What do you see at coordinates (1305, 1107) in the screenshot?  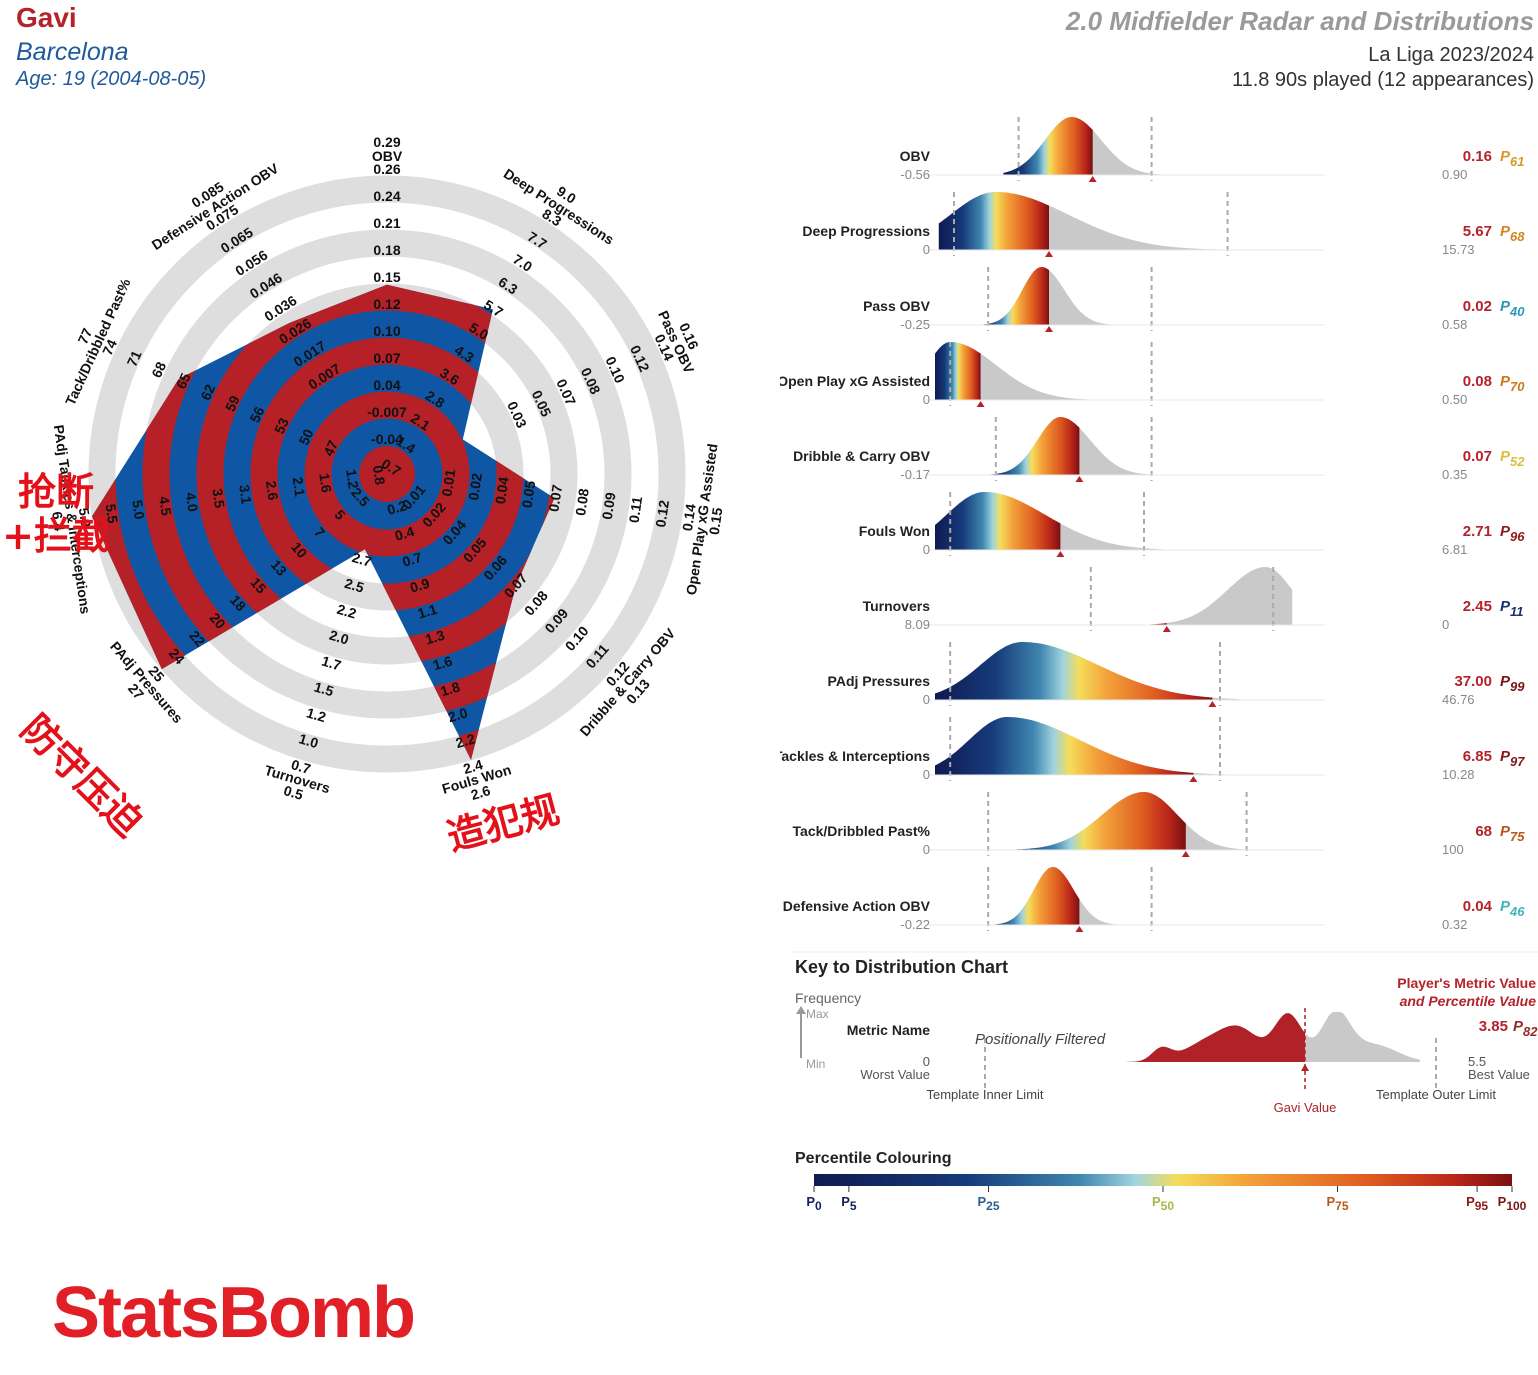 I see `key-player-value: Gavi Value` at bounding box center [1305, 1107].